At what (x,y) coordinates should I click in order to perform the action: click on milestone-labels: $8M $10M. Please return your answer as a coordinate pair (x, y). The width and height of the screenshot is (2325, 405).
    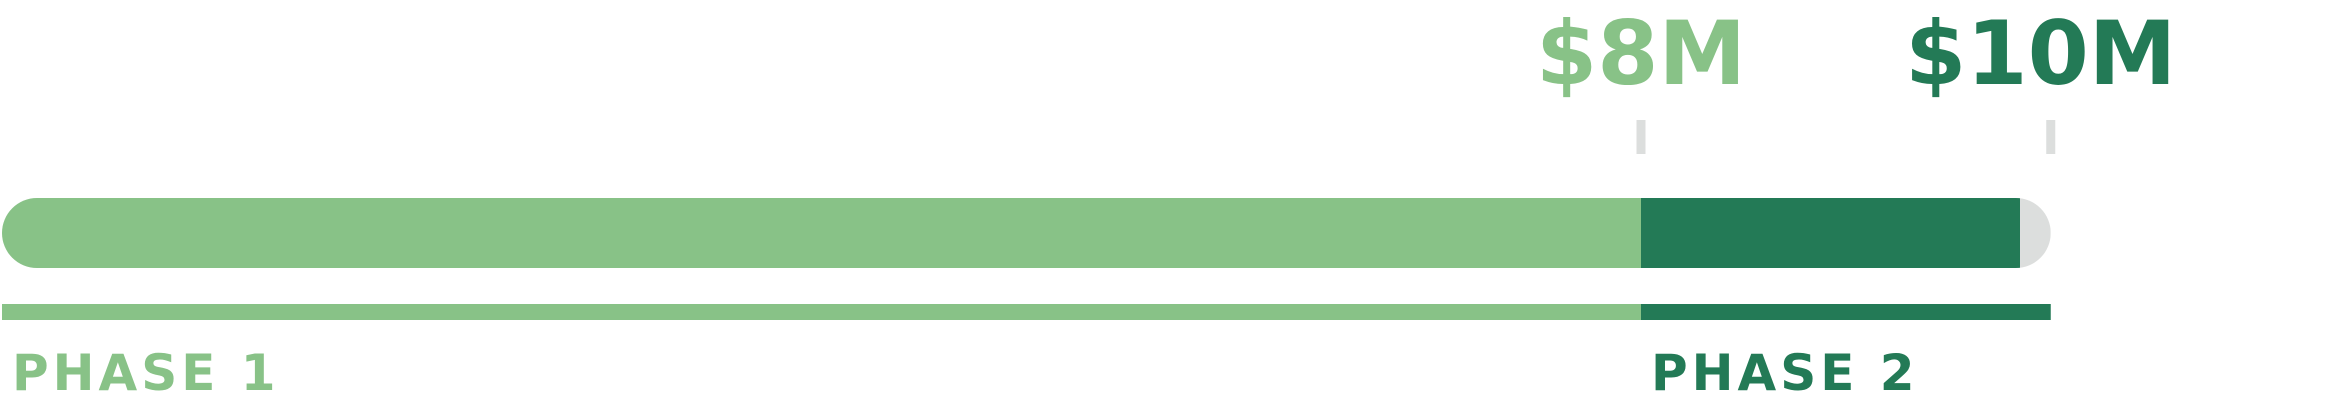
    Looking at the image, I should click on (1856, 53).